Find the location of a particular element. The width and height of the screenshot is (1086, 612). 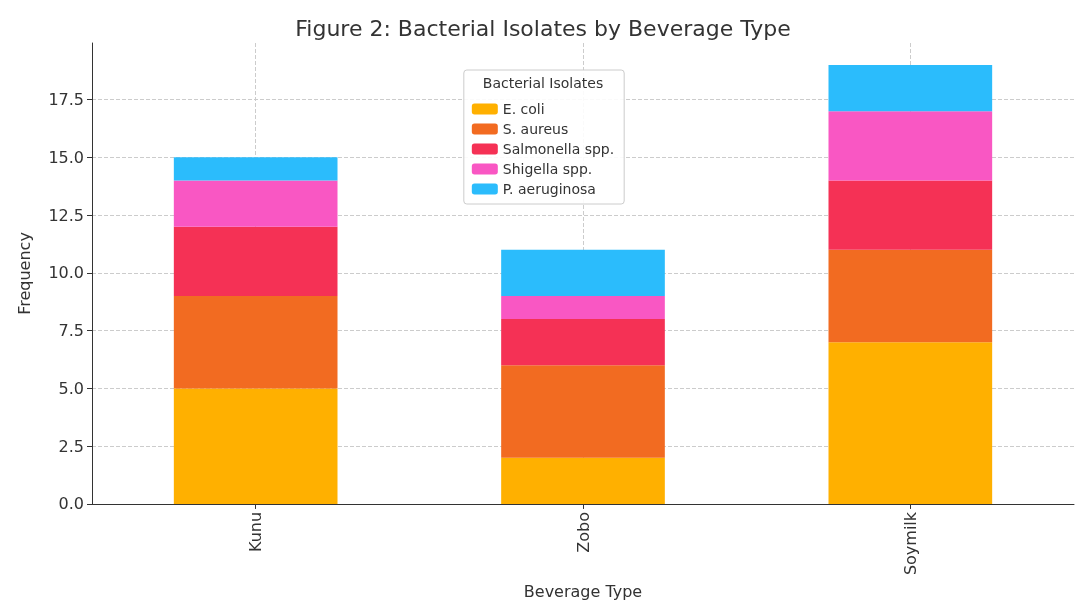

y-tick-label: 0.0 is located at coordinates (71, 504).